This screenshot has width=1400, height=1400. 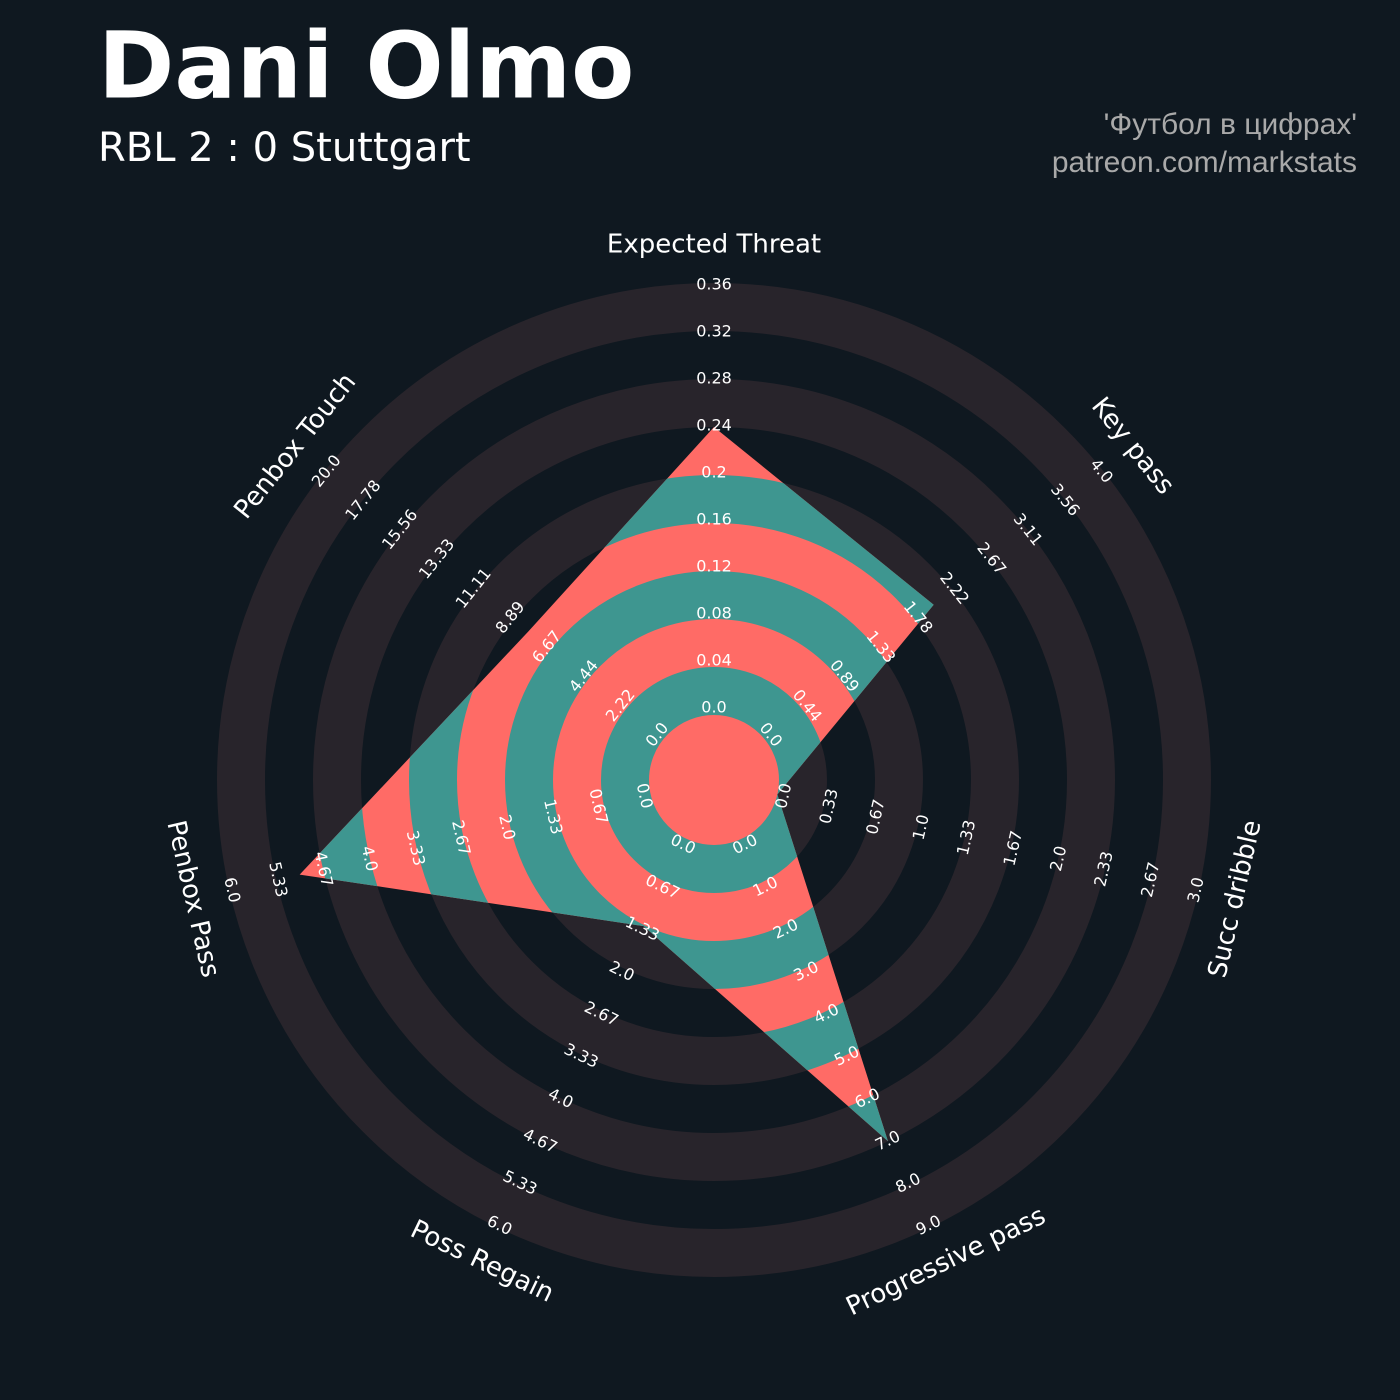 What do you see at coordinates (714, 660) in the screenshot?
I see `tick-label: 0.04` at bounding box center [714, 660].